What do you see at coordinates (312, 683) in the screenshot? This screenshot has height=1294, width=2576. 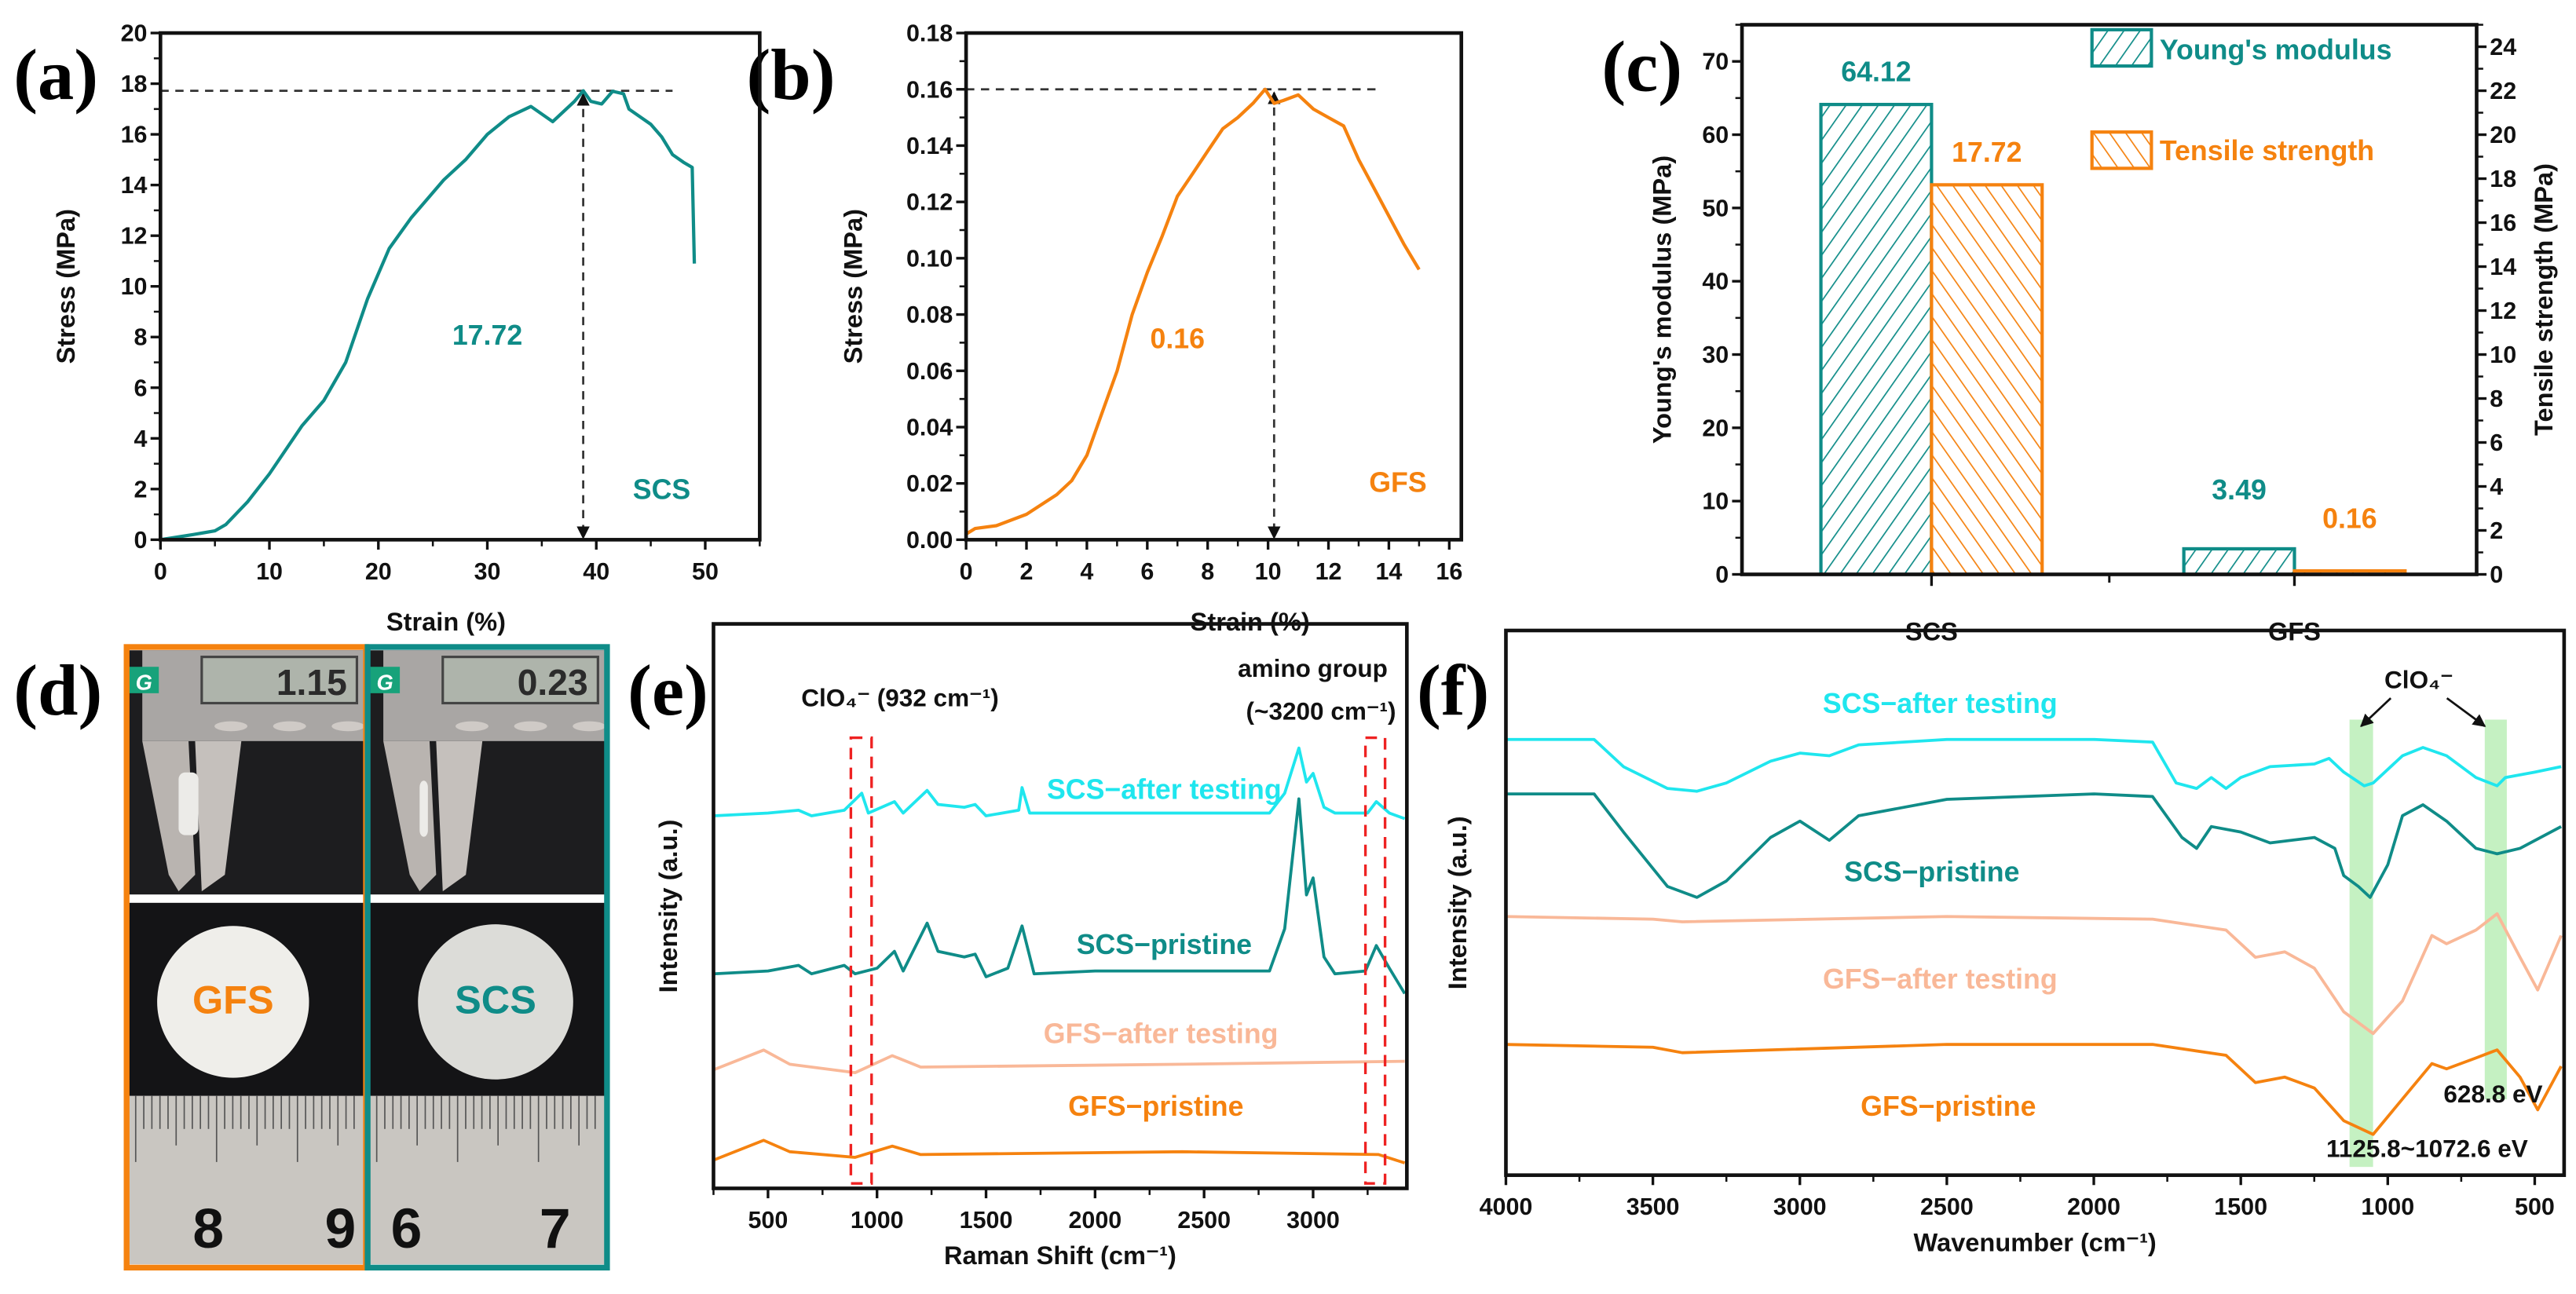 I see `caliper-reading: 1.15` at bounding box center [312, 683].